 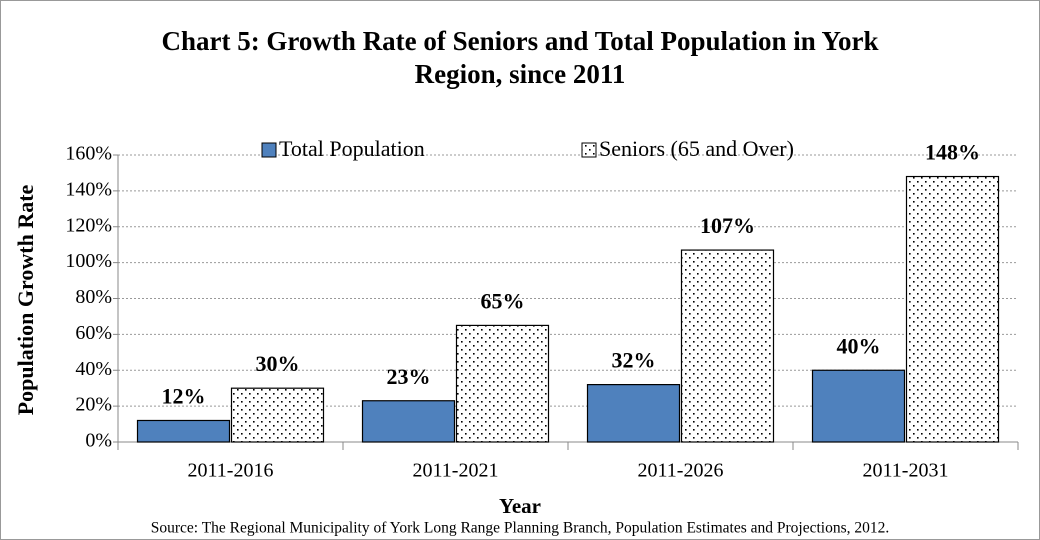 I want to click on y-tick-label: 160%, so click(x=88, y=154).